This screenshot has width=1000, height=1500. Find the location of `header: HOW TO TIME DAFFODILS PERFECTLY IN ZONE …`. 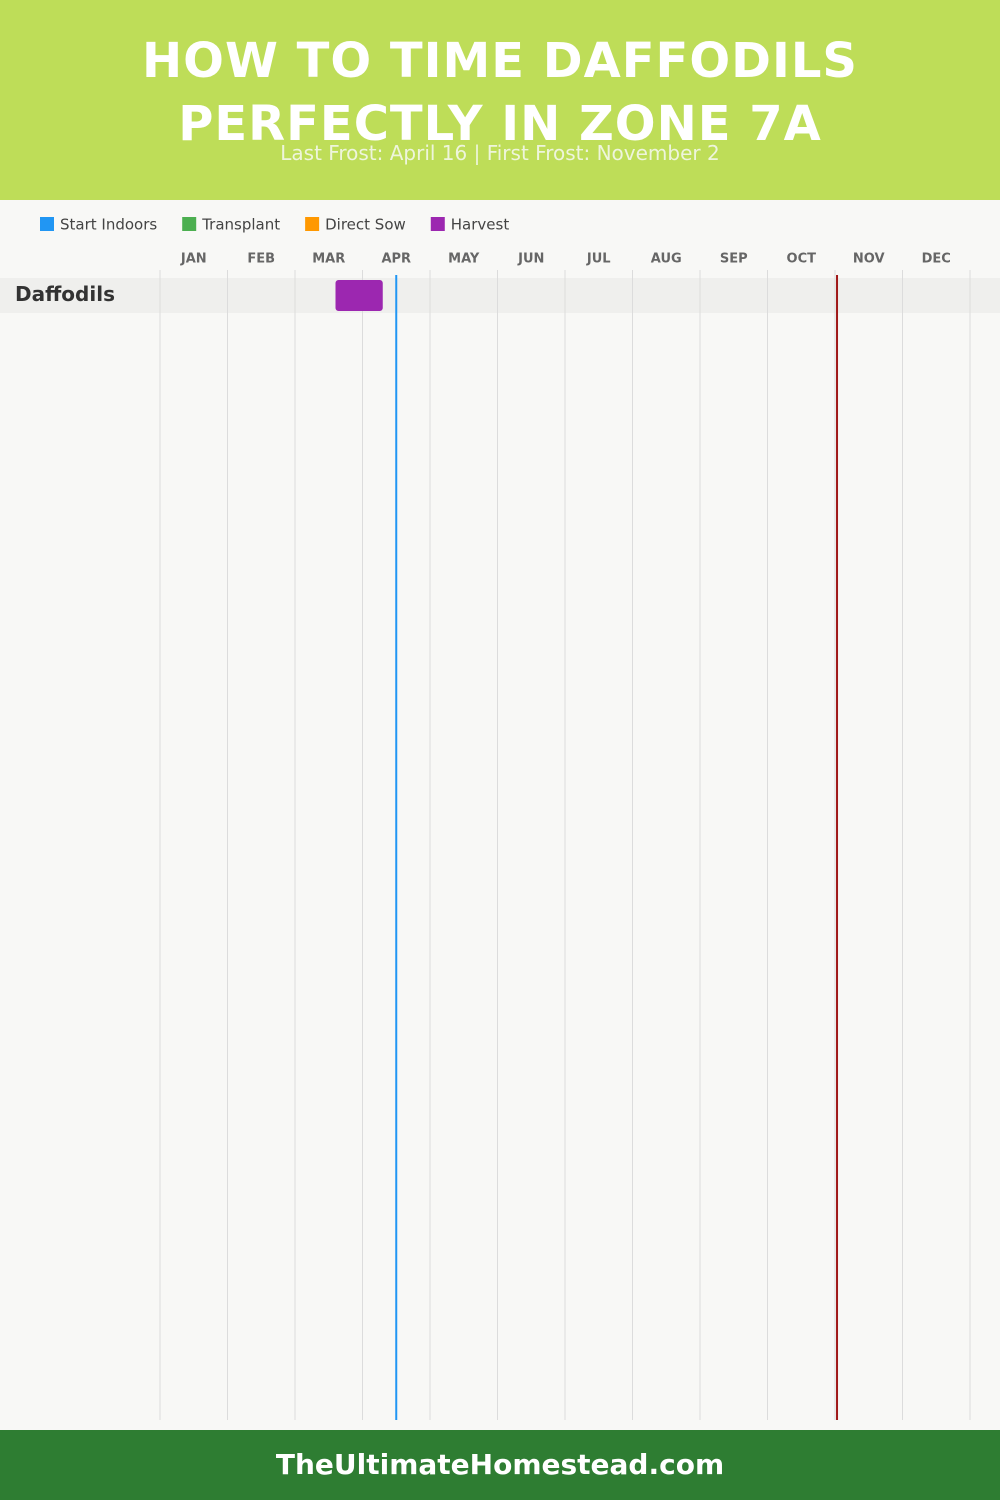

header: HOW TO TIME DAFFODILS PERFECTLY IN ZONE … is located at coordinates (500, 100).